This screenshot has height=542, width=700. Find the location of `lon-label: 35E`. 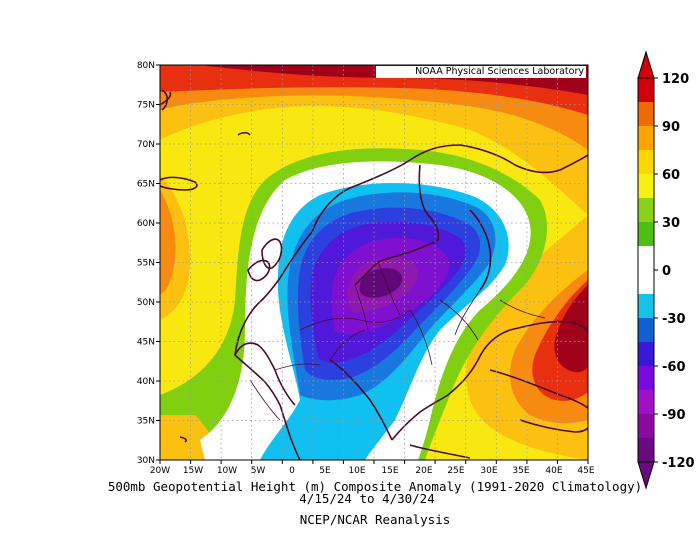

lon-label: 35E is located at coordinates (520, 471).